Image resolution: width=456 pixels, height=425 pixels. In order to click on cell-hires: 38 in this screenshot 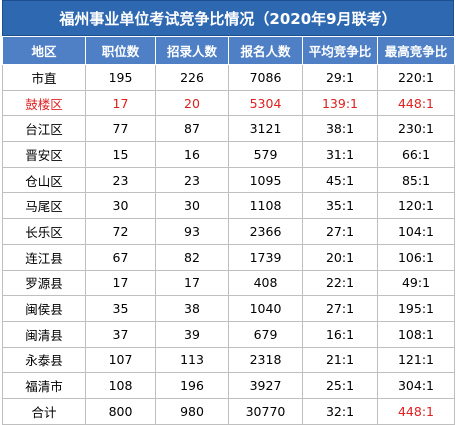, I will do `click(192, 308)`.